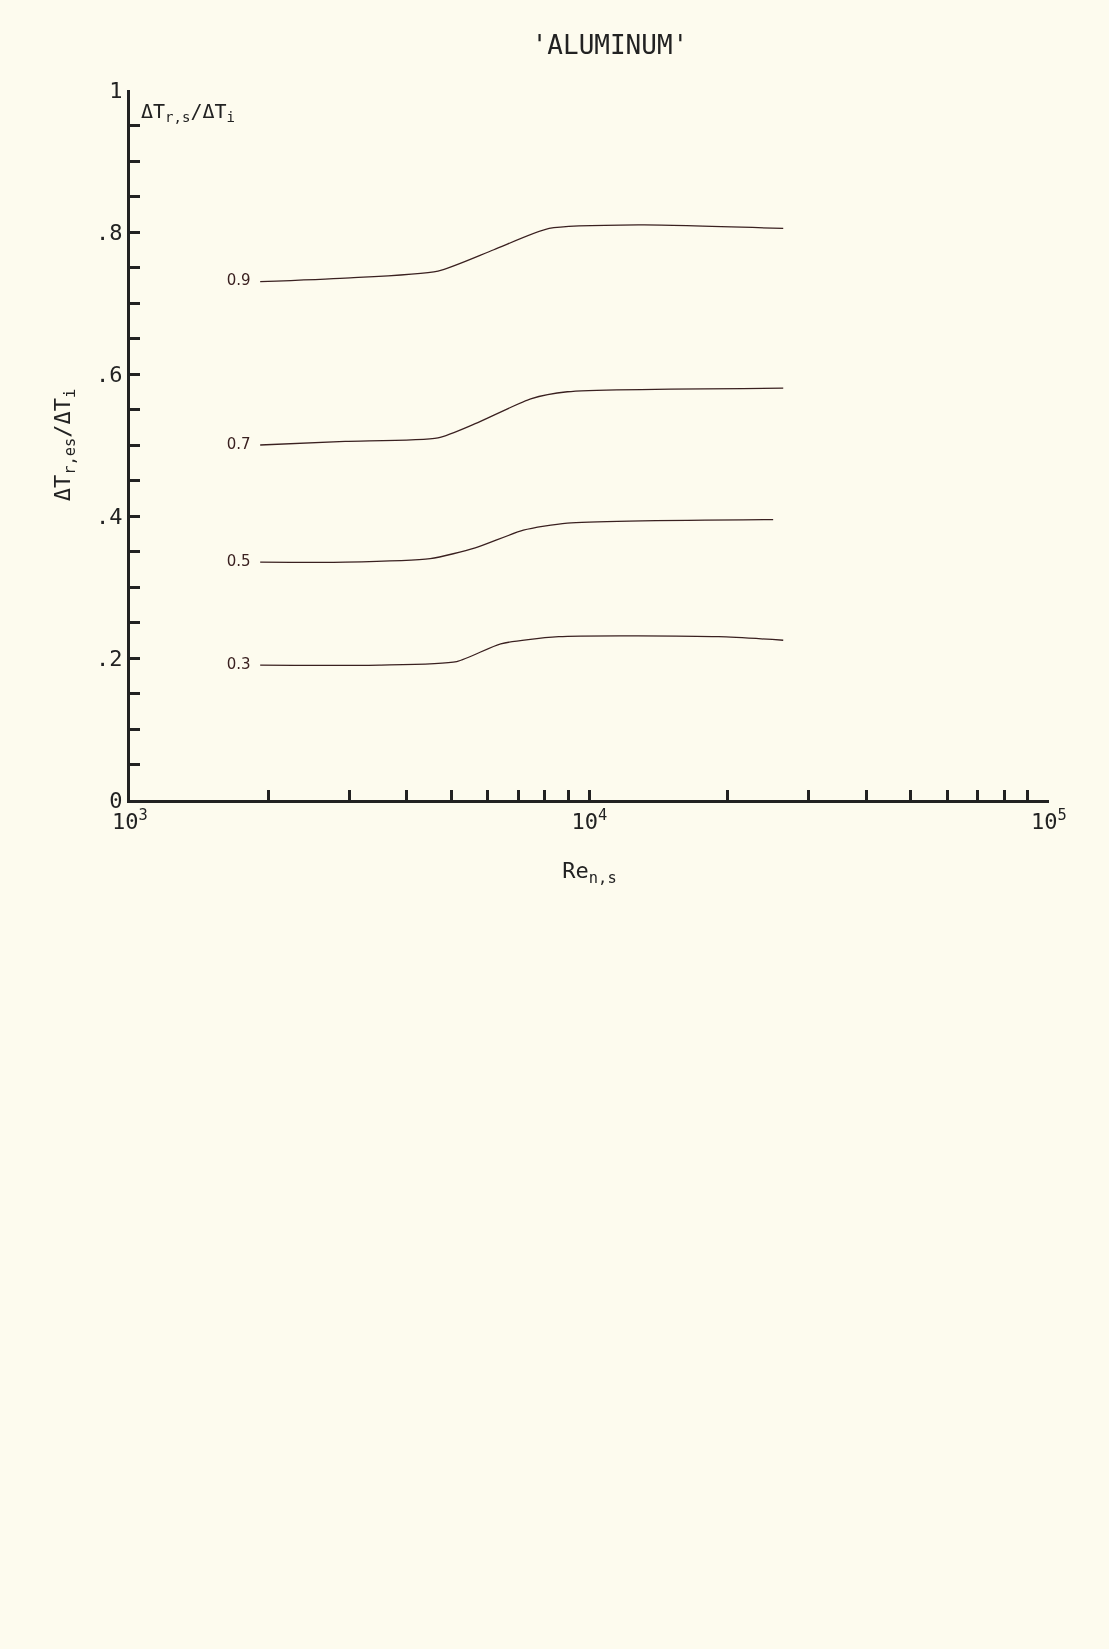 The image size is (1109, 1649). I want to click on x-tick-label: 10$^{4}$, so click(589, 820).